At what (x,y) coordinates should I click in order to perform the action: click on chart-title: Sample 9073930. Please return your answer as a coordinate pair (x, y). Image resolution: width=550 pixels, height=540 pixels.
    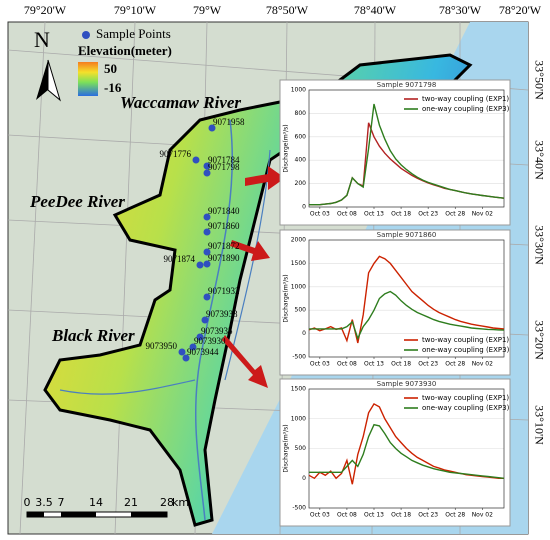
    Looking at the image, I should click on (407, 384).